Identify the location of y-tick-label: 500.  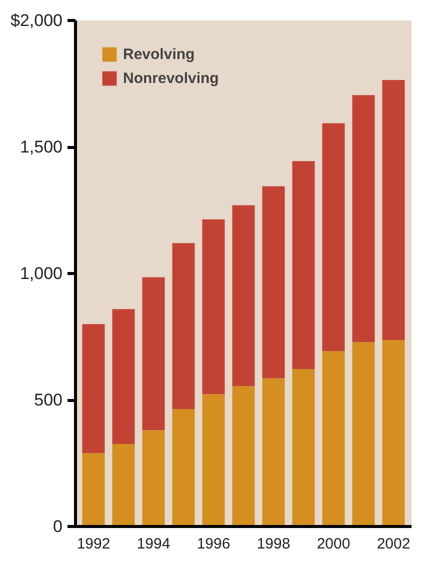
(48, 400).